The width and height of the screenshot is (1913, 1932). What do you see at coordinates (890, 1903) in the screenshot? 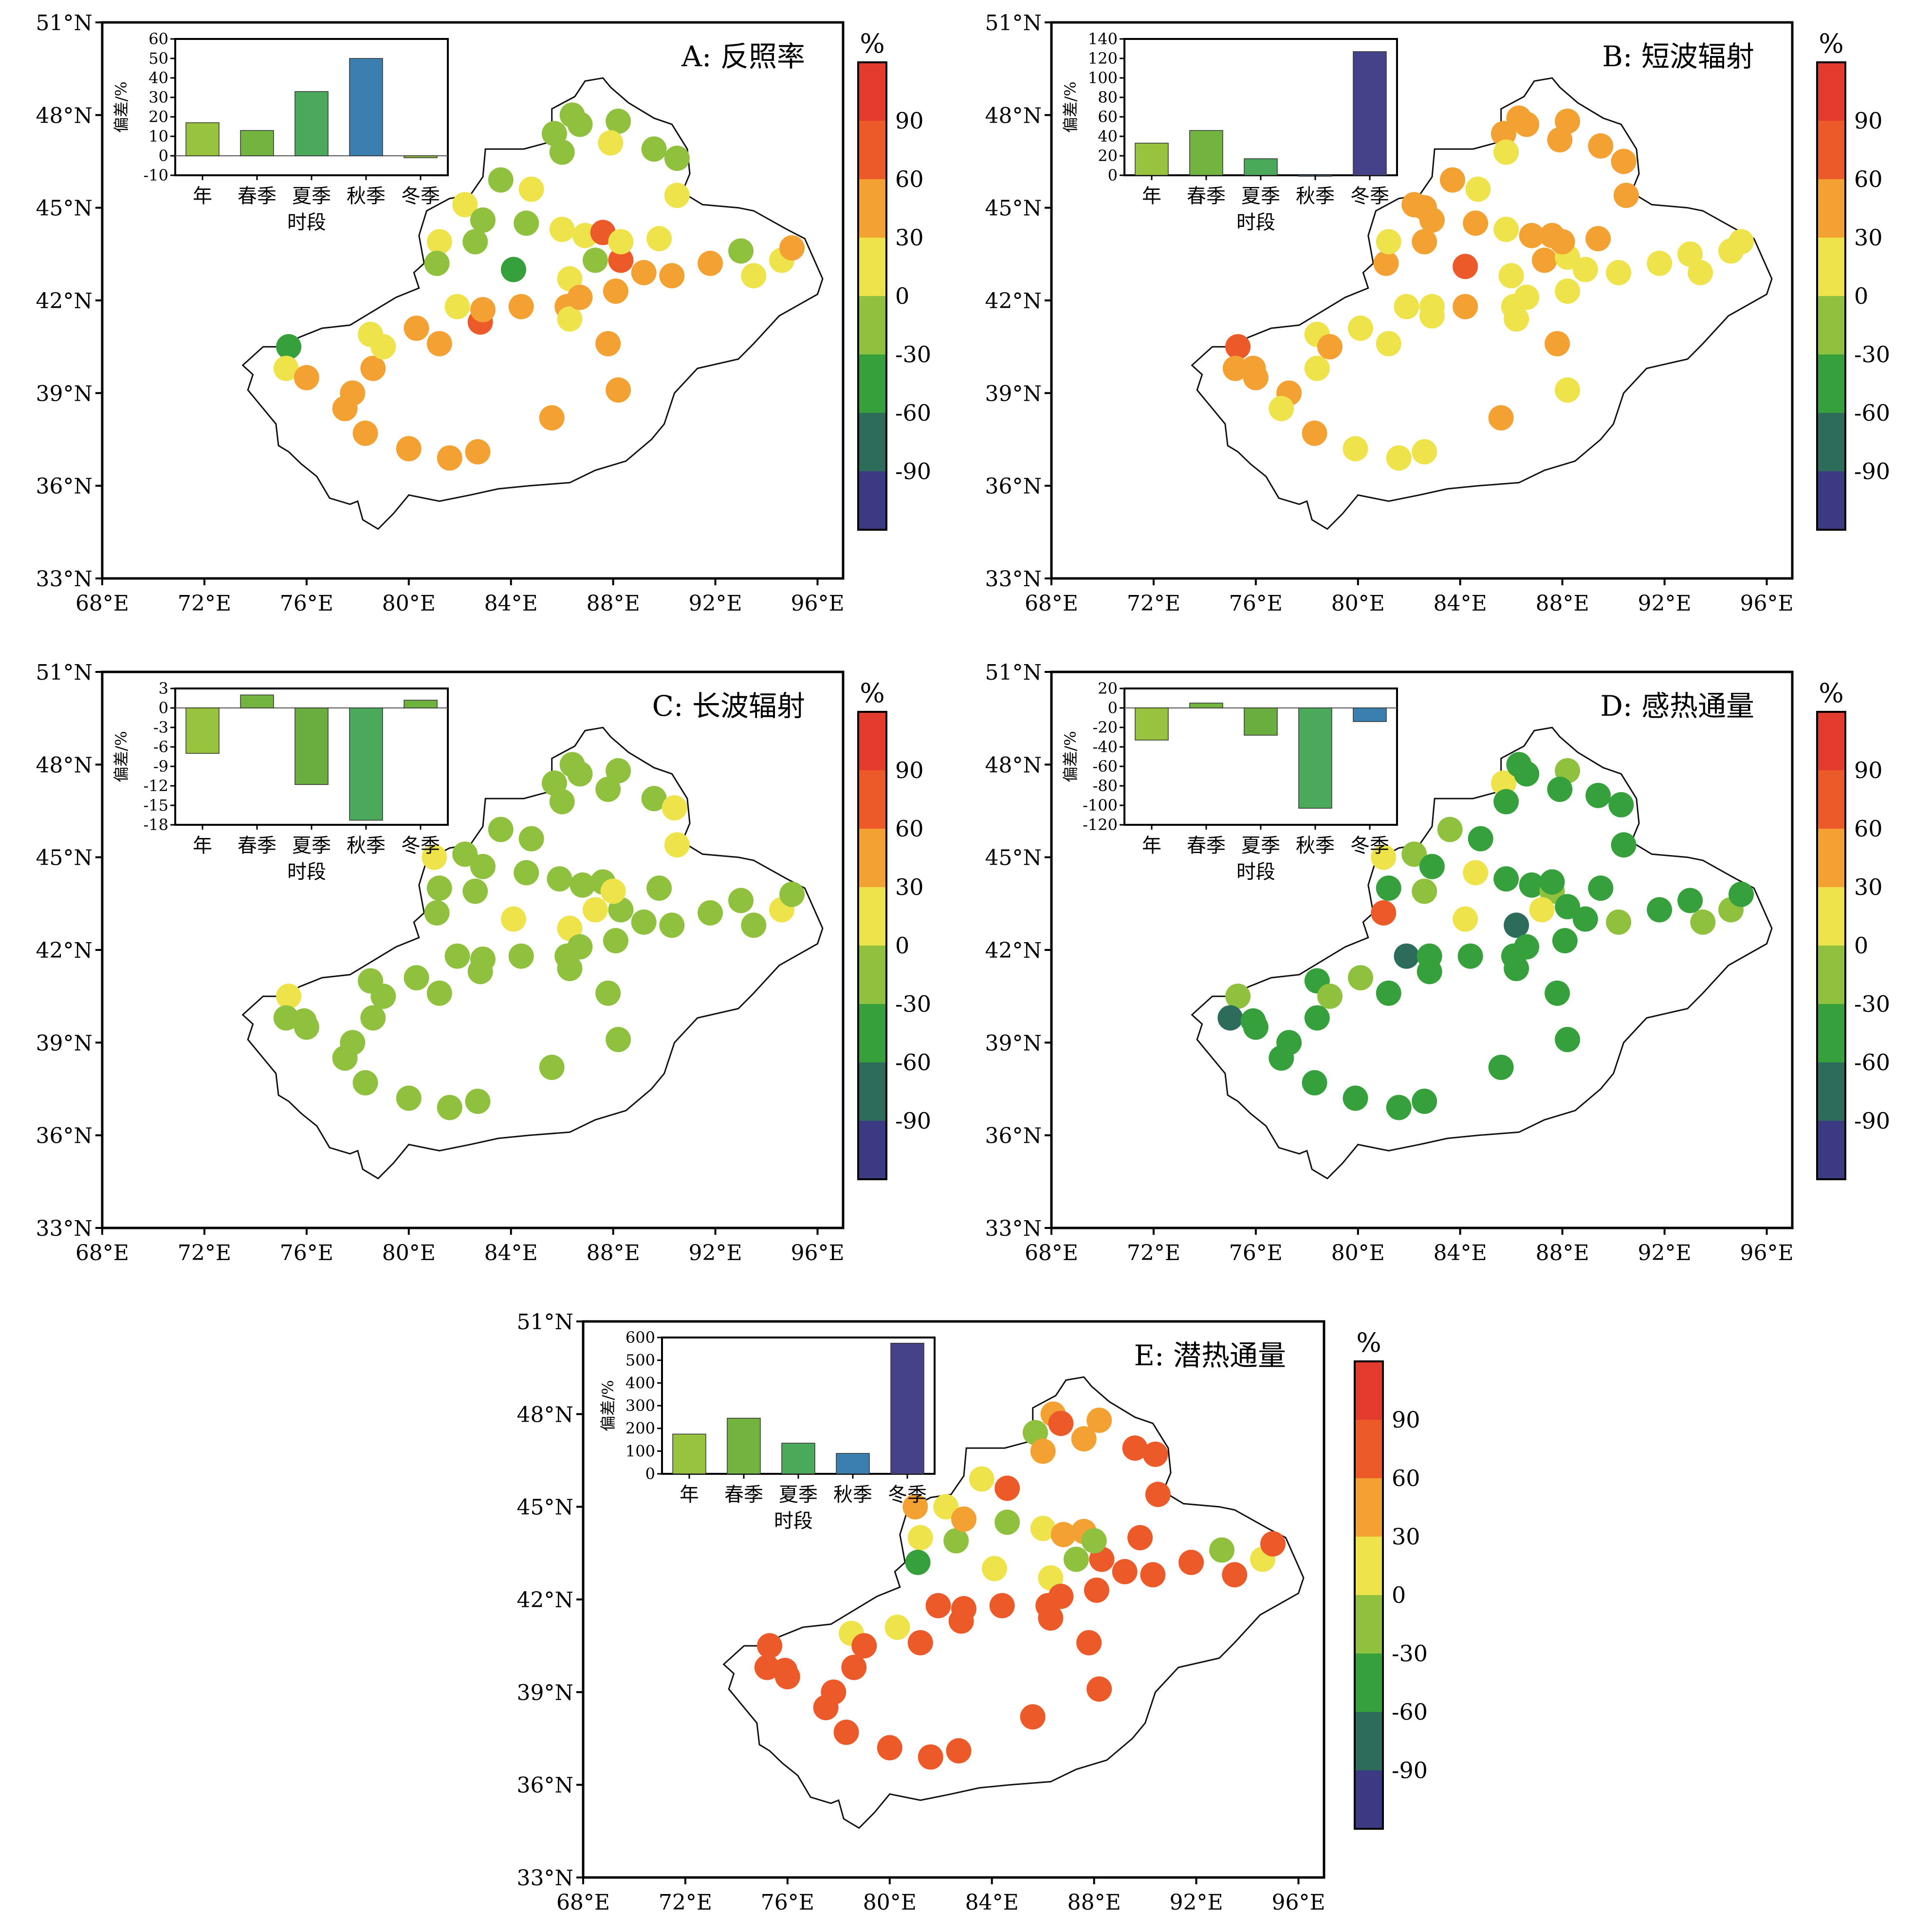
I see `lon-tick-label: 80°E` at bounding box center [890, 1903].